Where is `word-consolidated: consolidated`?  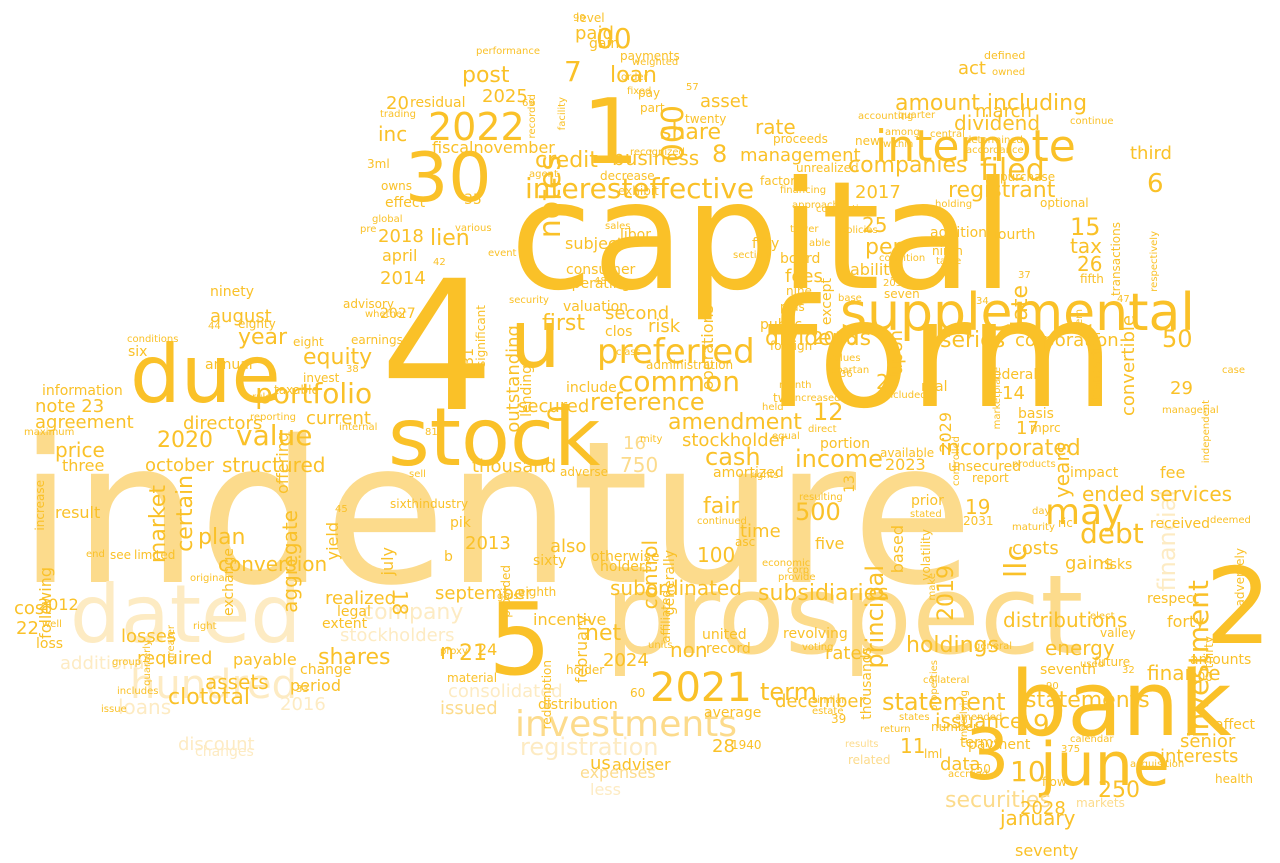
word-consolidated: consolidated is located at coordinates (505, 691).